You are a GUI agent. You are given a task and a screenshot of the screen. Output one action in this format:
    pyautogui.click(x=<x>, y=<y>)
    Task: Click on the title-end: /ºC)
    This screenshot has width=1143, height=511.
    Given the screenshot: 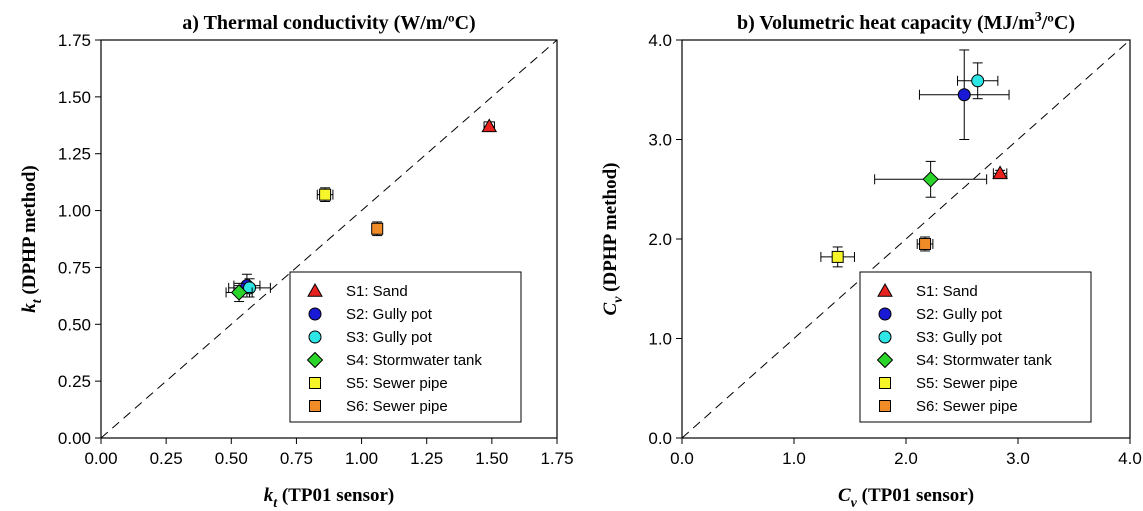 What is the action you would take?
    pyautogui.click(x=1058, y=23)
    